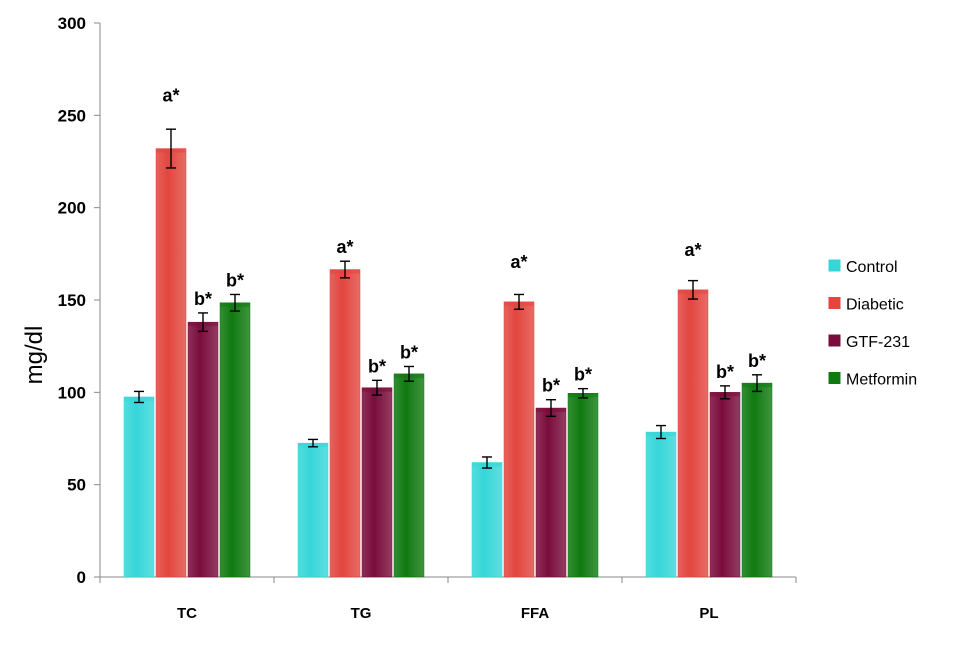 This screenshot has width=960, height=645. I want to click on y-tick-label: 200, so click(72, 208).